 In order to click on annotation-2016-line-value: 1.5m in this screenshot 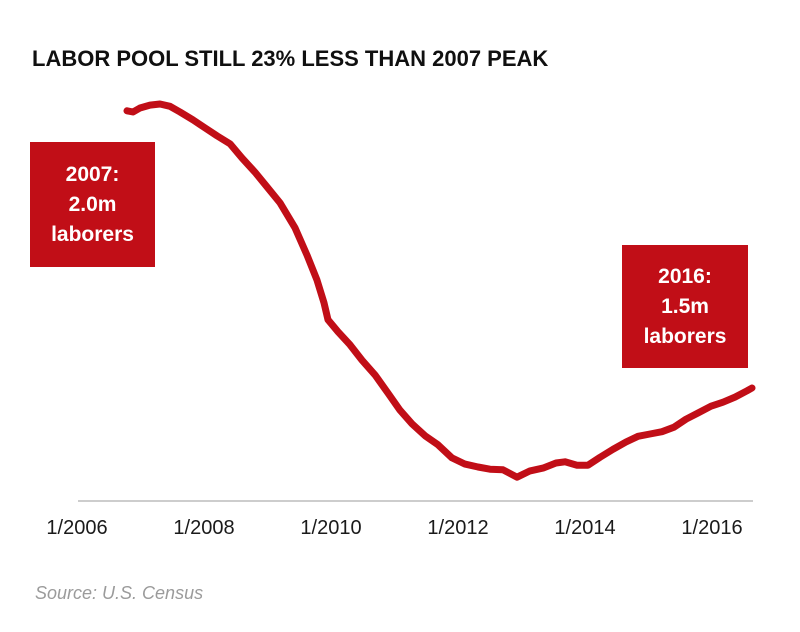, I will do `click(685, 306)`.